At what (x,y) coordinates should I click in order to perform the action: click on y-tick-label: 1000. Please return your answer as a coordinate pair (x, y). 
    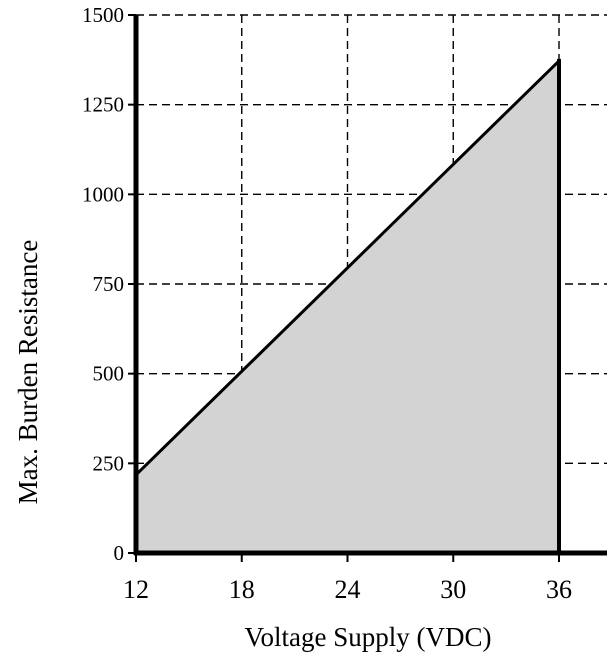
    Looking at the image, I should click on (103, 194).